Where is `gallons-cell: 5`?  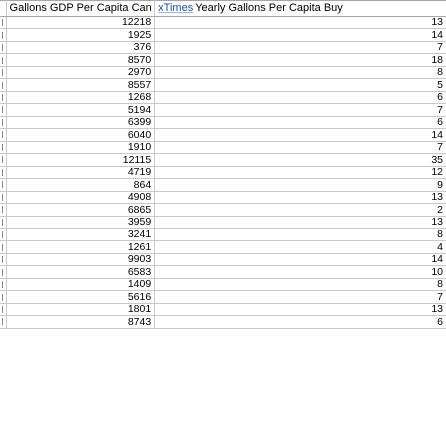 gallons-cell: 5 is located at coordinates (300, 85).